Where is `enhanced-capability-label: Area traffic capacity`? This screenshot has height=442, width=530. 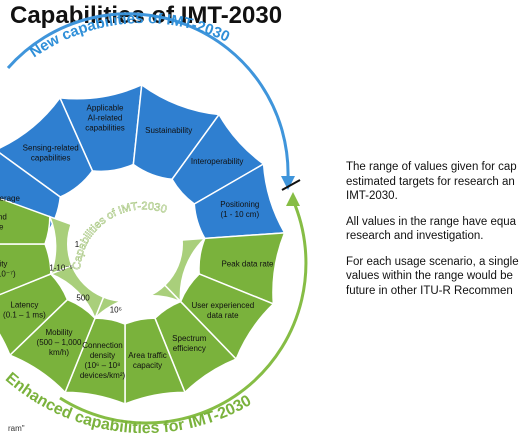 enhanced-capability-label: Area traffic capacity is located at coordinates (147, 360).